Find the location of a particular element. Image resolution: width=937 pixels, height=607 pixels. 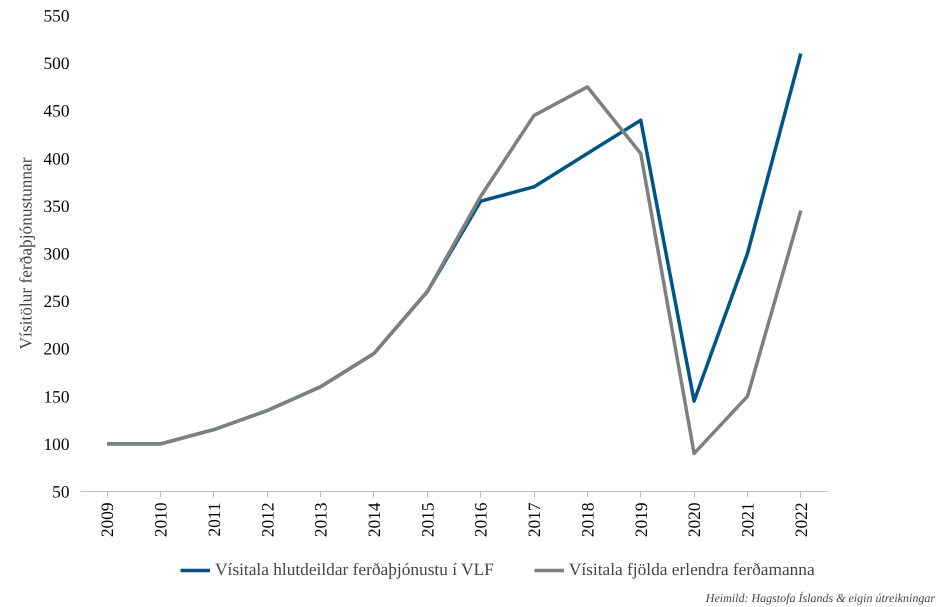

x-tick-label: 2010 is located at coordinates (161, 520).